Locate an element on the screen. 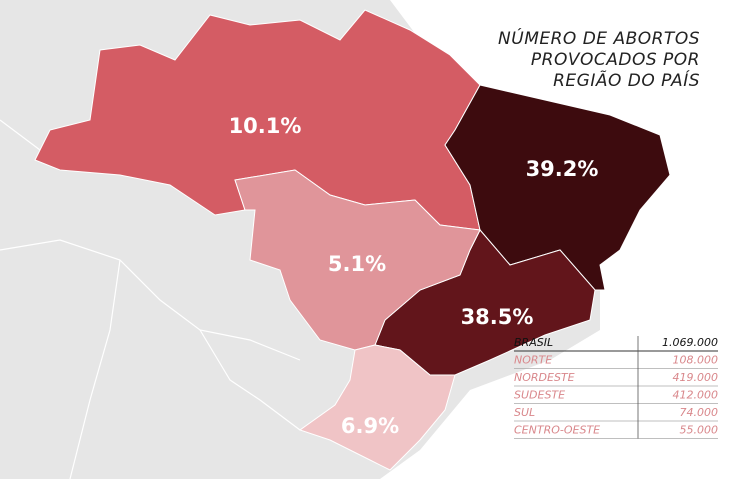  table-row-value: 412.000 is located at coordinates (696, 395).